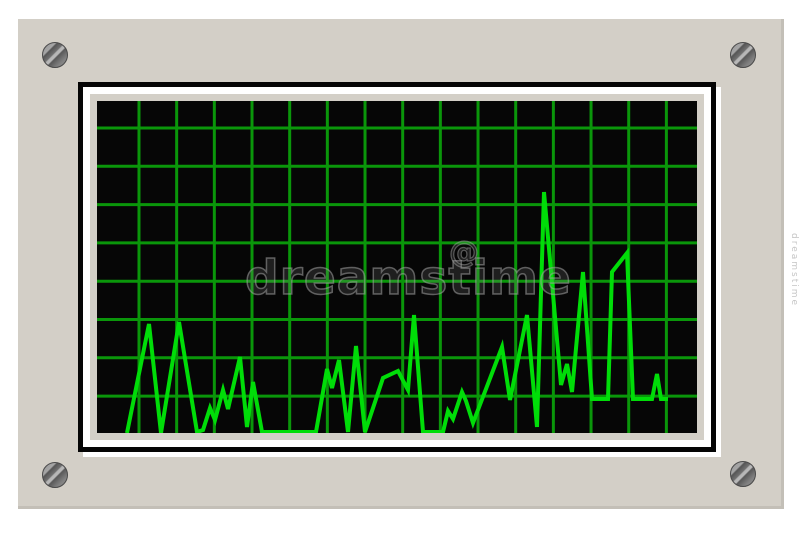  Describe the element at coordinates (55, 475) in the screenshot. I see `screw-bottom-left-icon` at that location.